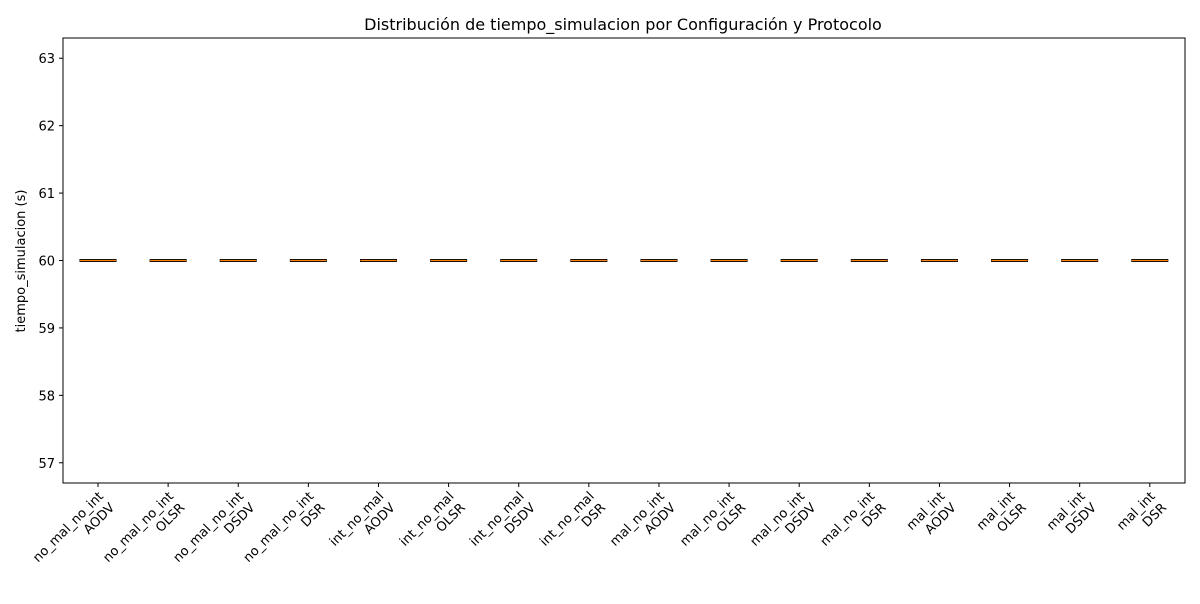  Describe the element at coordinates (21, 261) in the screenshot. I see `y-axis-label: tiempo_simulacion (s)` at that location.